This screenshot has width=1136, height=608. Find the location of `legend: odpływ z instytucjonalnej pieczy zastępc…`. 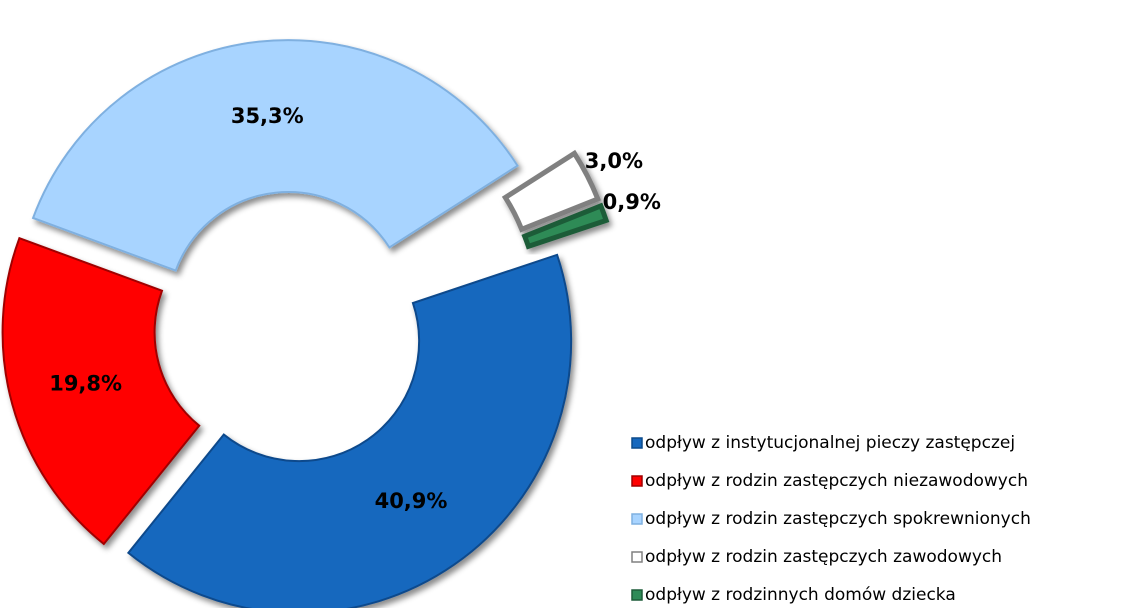

legend: odpływ z instytucjonalnej pieczy zastępc… is located at coordinates (831, 519).